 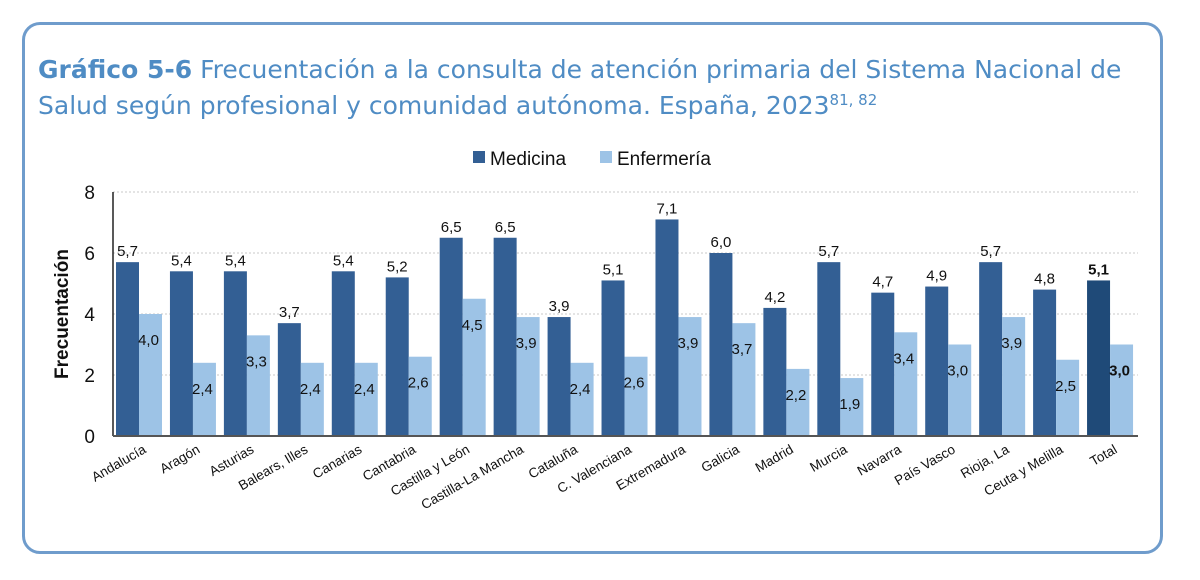 I want to click on x-tick-label: Madrid, so click(x=774, y=459).